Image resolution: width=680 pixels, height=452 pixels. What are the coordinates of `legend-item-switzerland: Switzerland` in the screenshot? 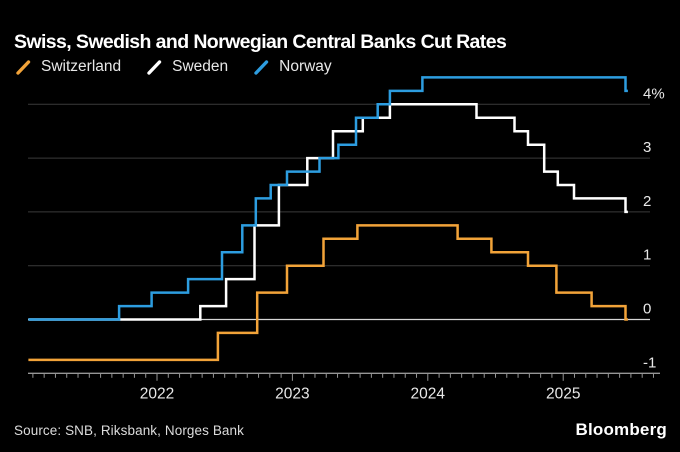 It's located at (68, 67).